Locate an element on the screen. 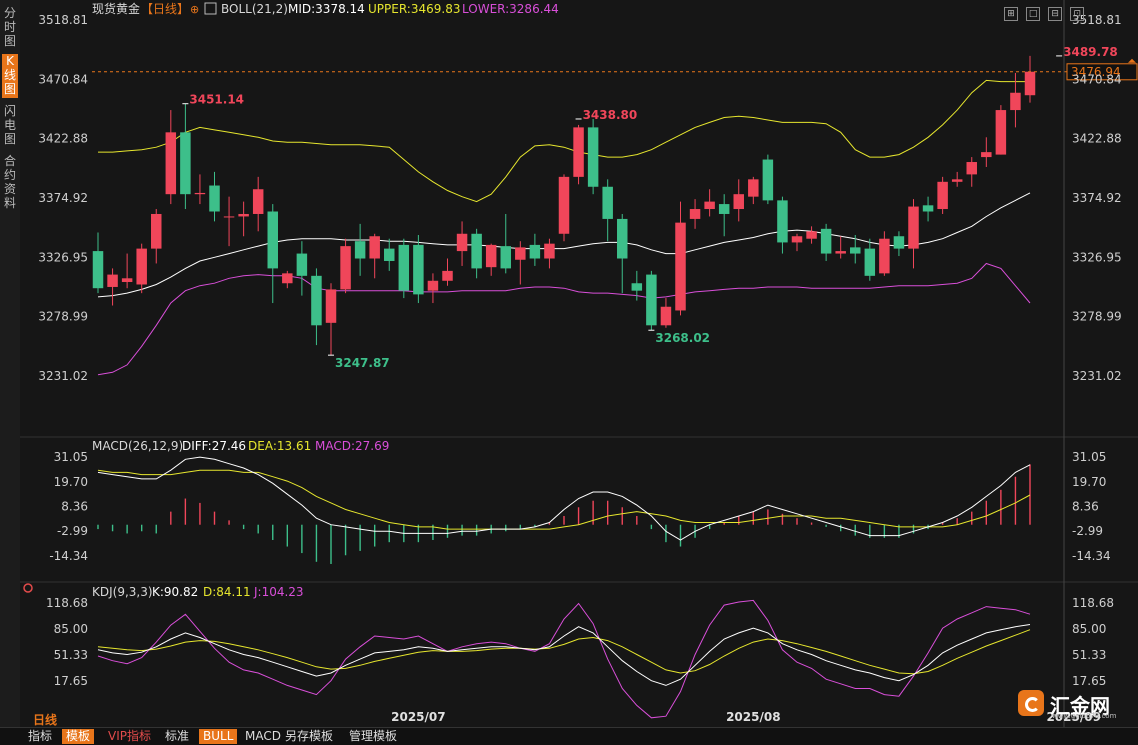 The width and height of the screenshot is (1138, 745). kdj-tick-label-right: 17.65 is located at coordinates (1089, 681).